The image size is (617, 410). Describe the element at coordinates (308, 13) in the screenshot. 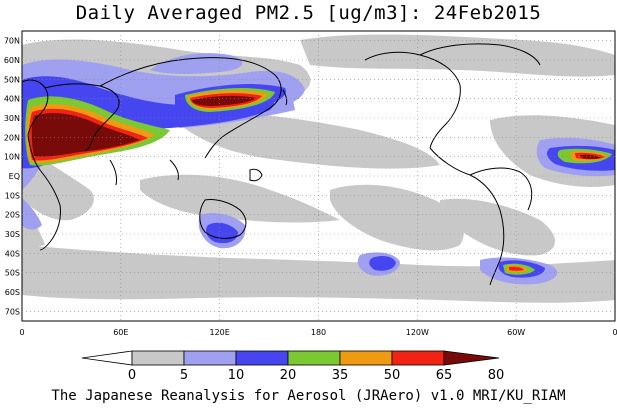

I see `map-title: Daily Averaged PM2.5 [ug/m3]: 24Feb2015` at that location.